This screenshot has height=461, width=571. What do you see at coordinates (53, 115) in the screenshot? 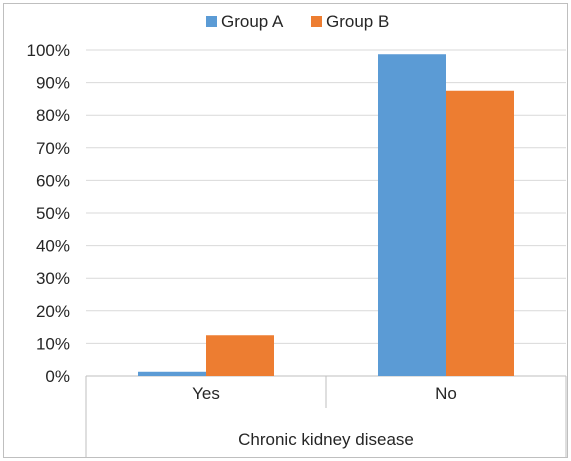
I see `y-tick-label: 80%` at bounding box center [53, 115].